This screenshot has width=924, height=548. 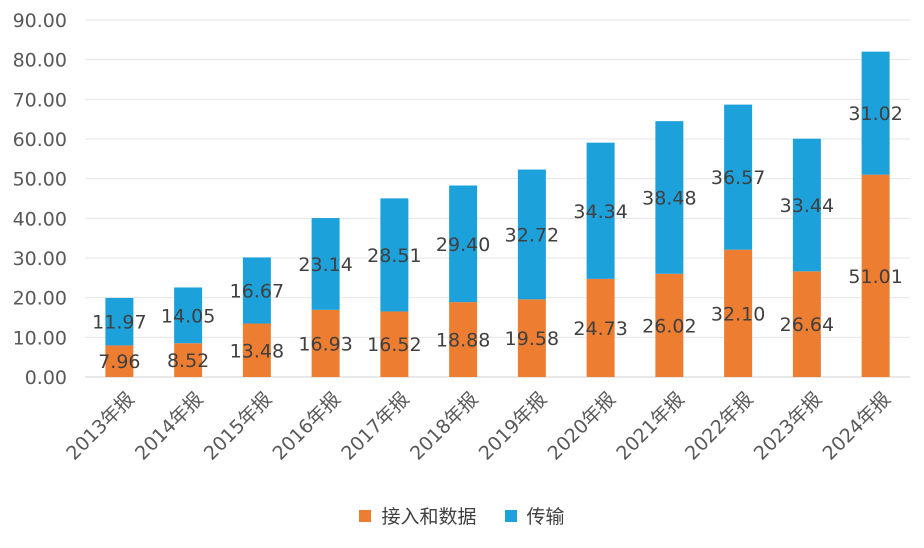 I want to click on data-label-series-1: 16.67, so click(x=257, y=291).